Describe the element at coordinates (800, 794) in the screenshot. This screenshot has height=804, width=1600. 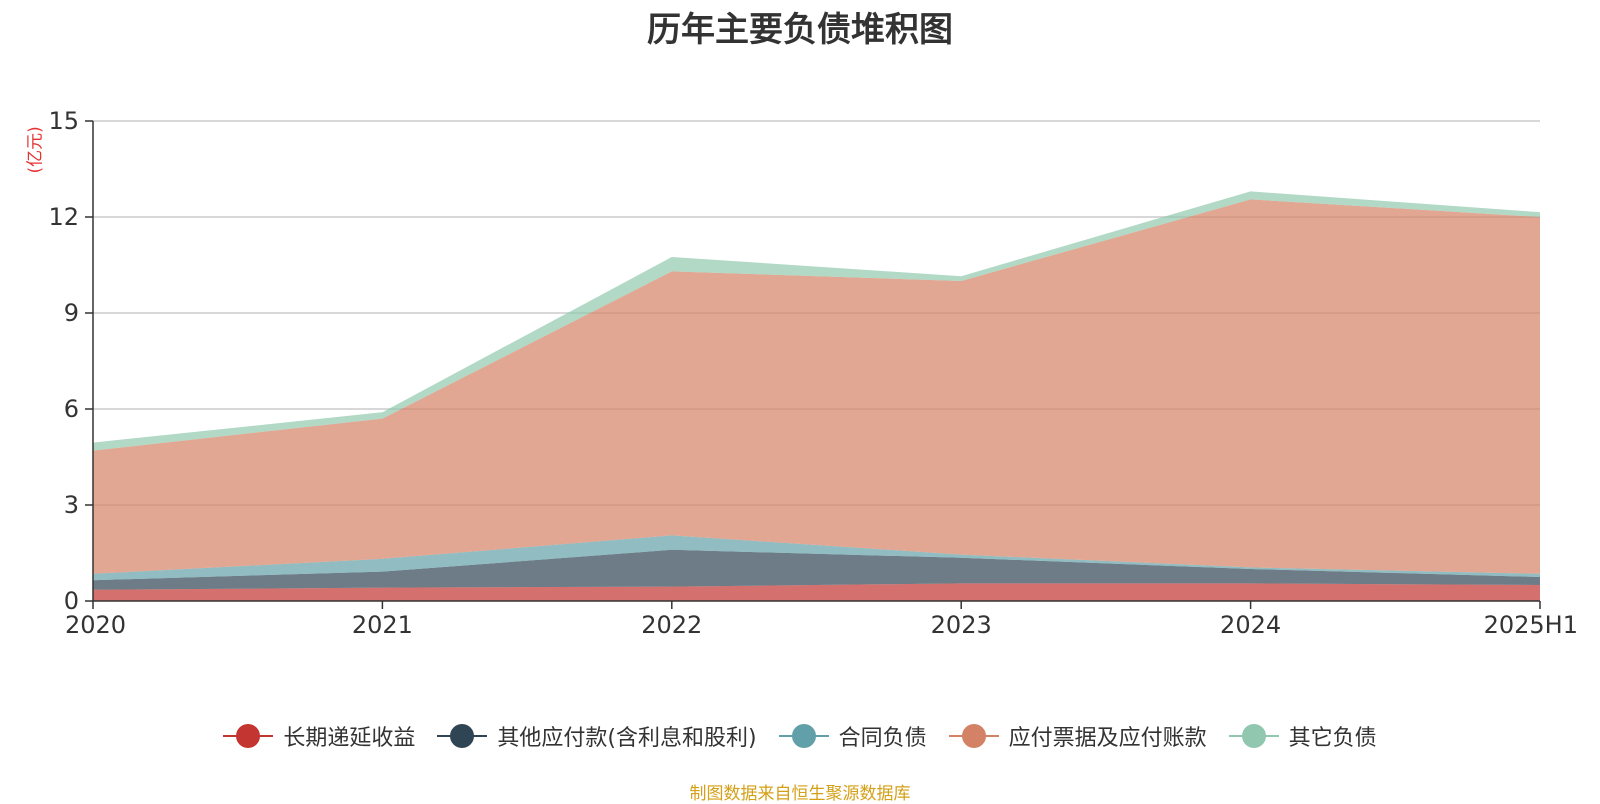
I see `source-note: 制图数据来自恒生聚源数据库` at that location.